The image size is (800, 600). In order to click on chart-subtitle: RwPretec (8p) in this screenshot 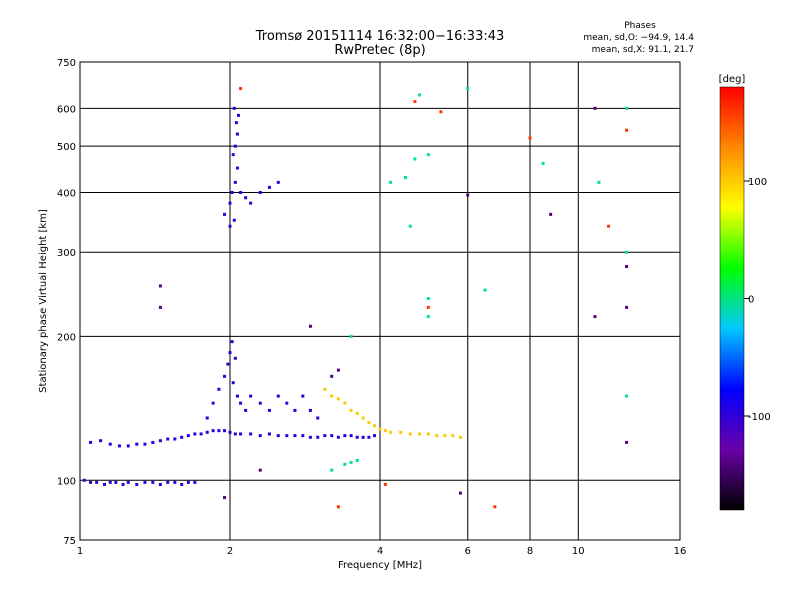, I will do `click(379, 50)`.